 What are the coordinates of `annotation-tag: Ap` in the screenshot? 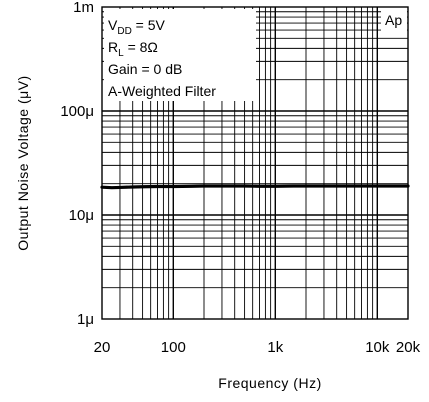 It's located at (393, 20).